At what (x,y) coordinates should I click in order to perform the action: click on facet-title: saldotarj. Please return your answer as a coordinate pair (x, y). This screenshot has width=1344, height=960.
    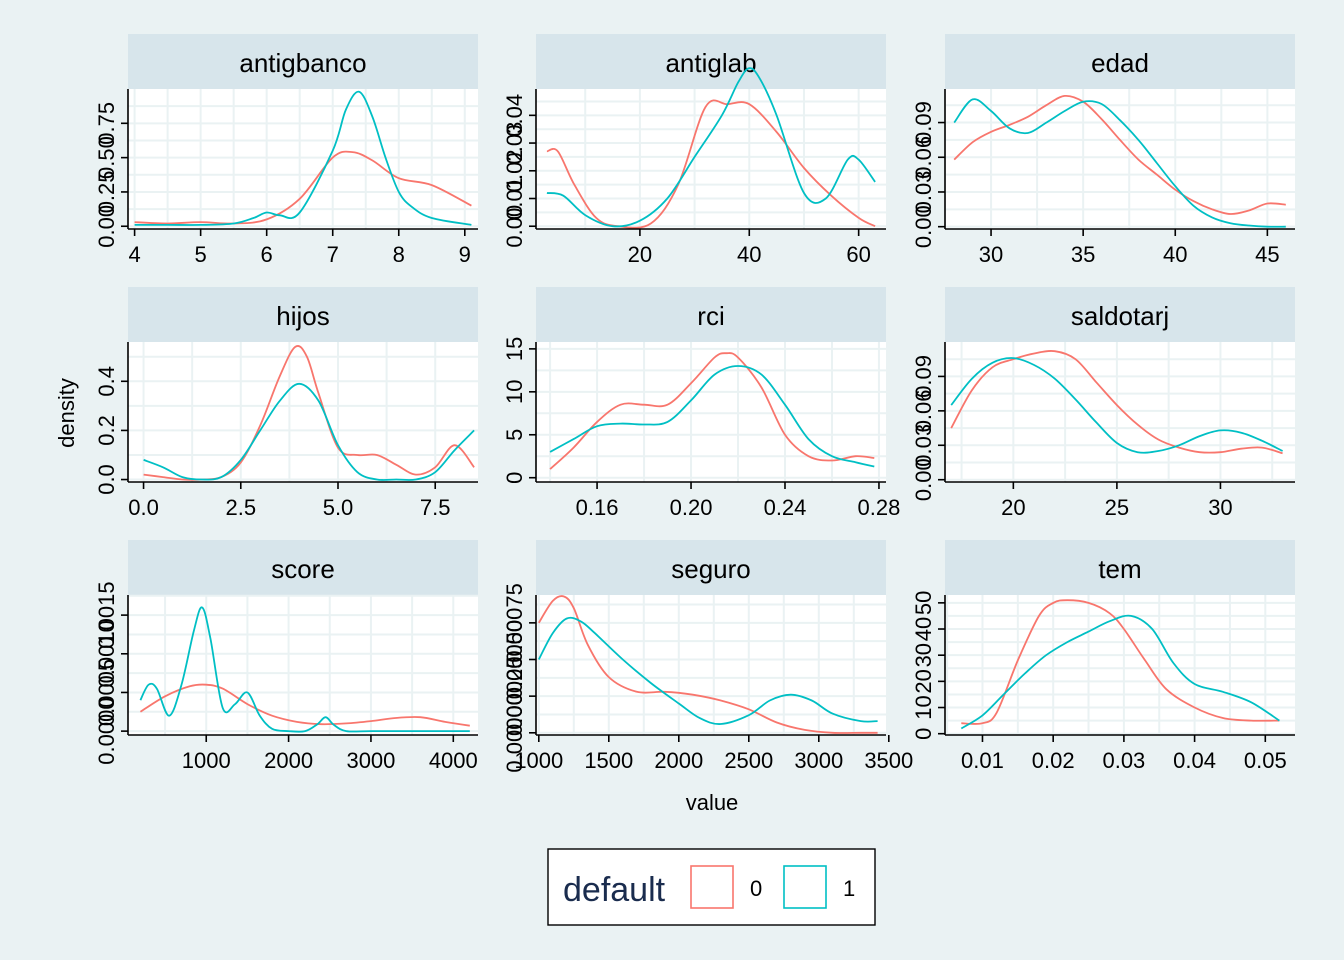
    Looking at the image, I should click on (1120, 316).